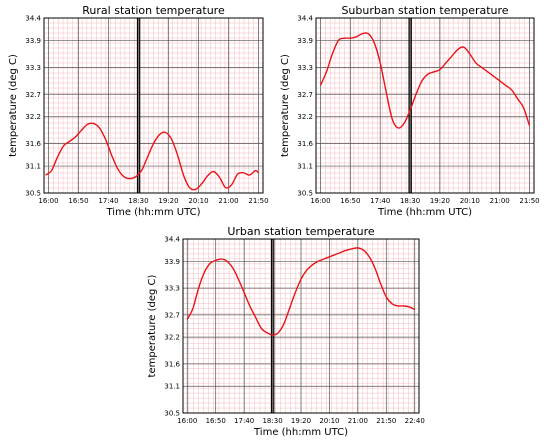  What do you see at coordinates (153, 10) in the screenshot?
I see `chart-title: Rural station temperature` at bounding box center [153, 10].